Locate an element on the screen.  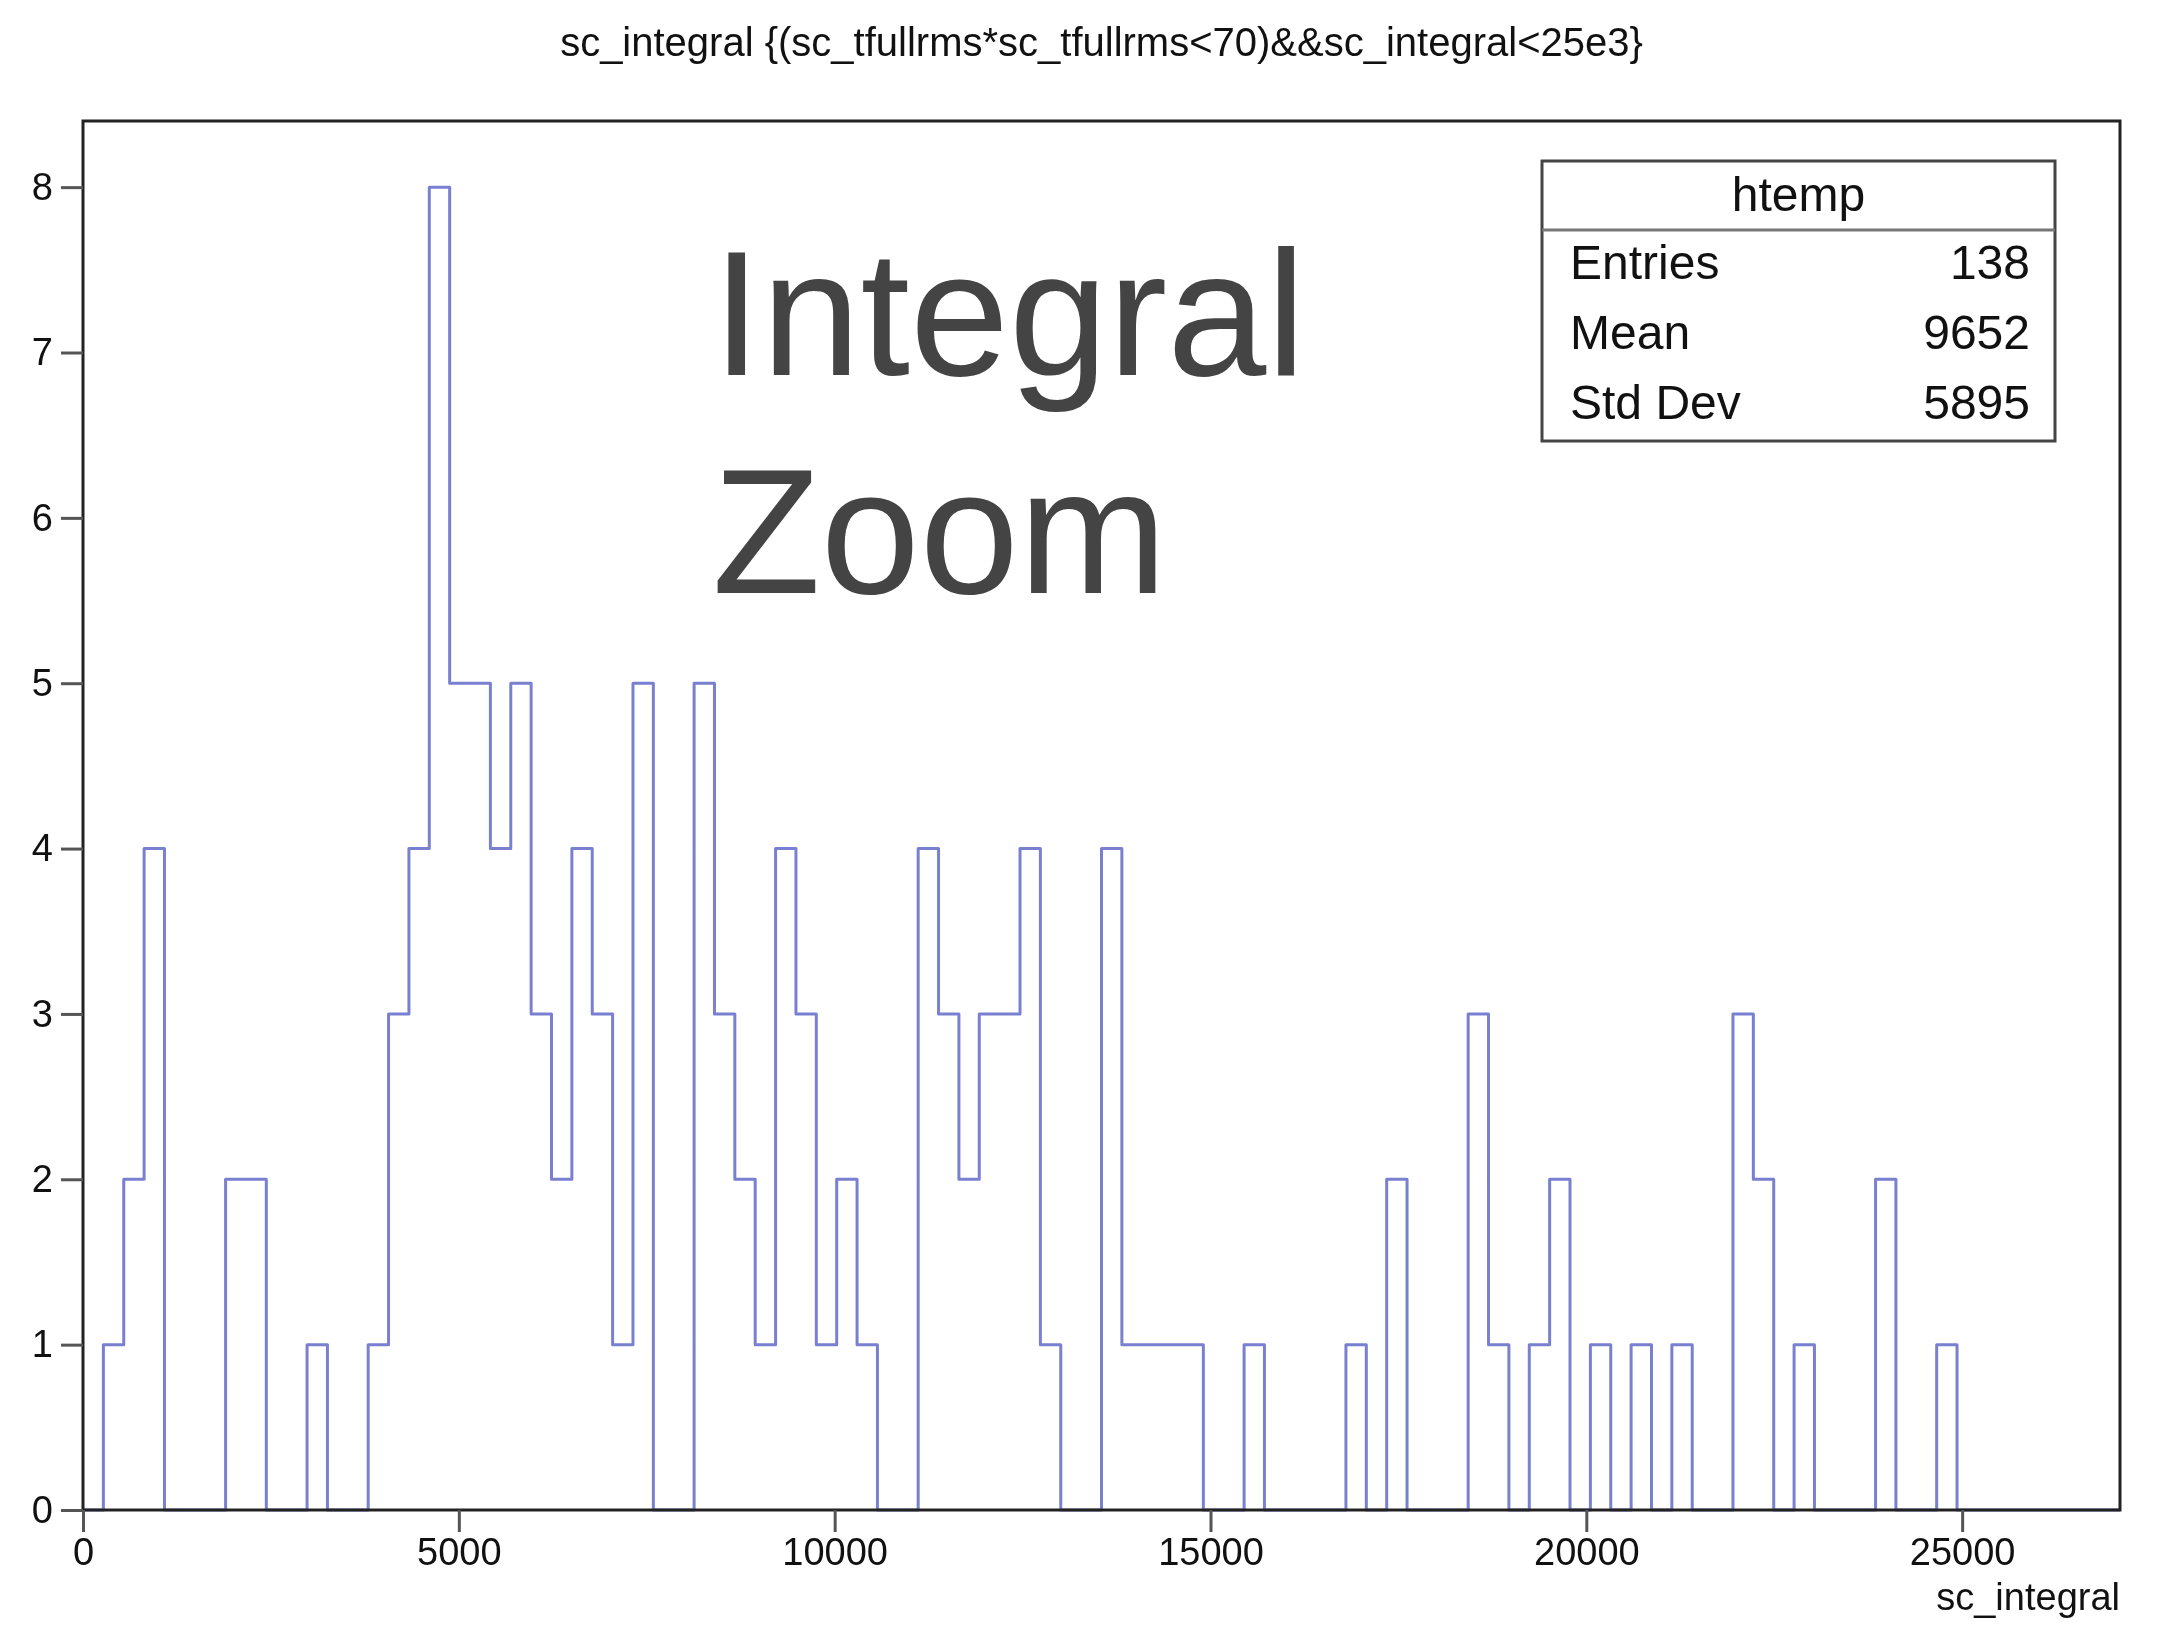
y-tick-label: 3 is located at coordinates (42, 1013).